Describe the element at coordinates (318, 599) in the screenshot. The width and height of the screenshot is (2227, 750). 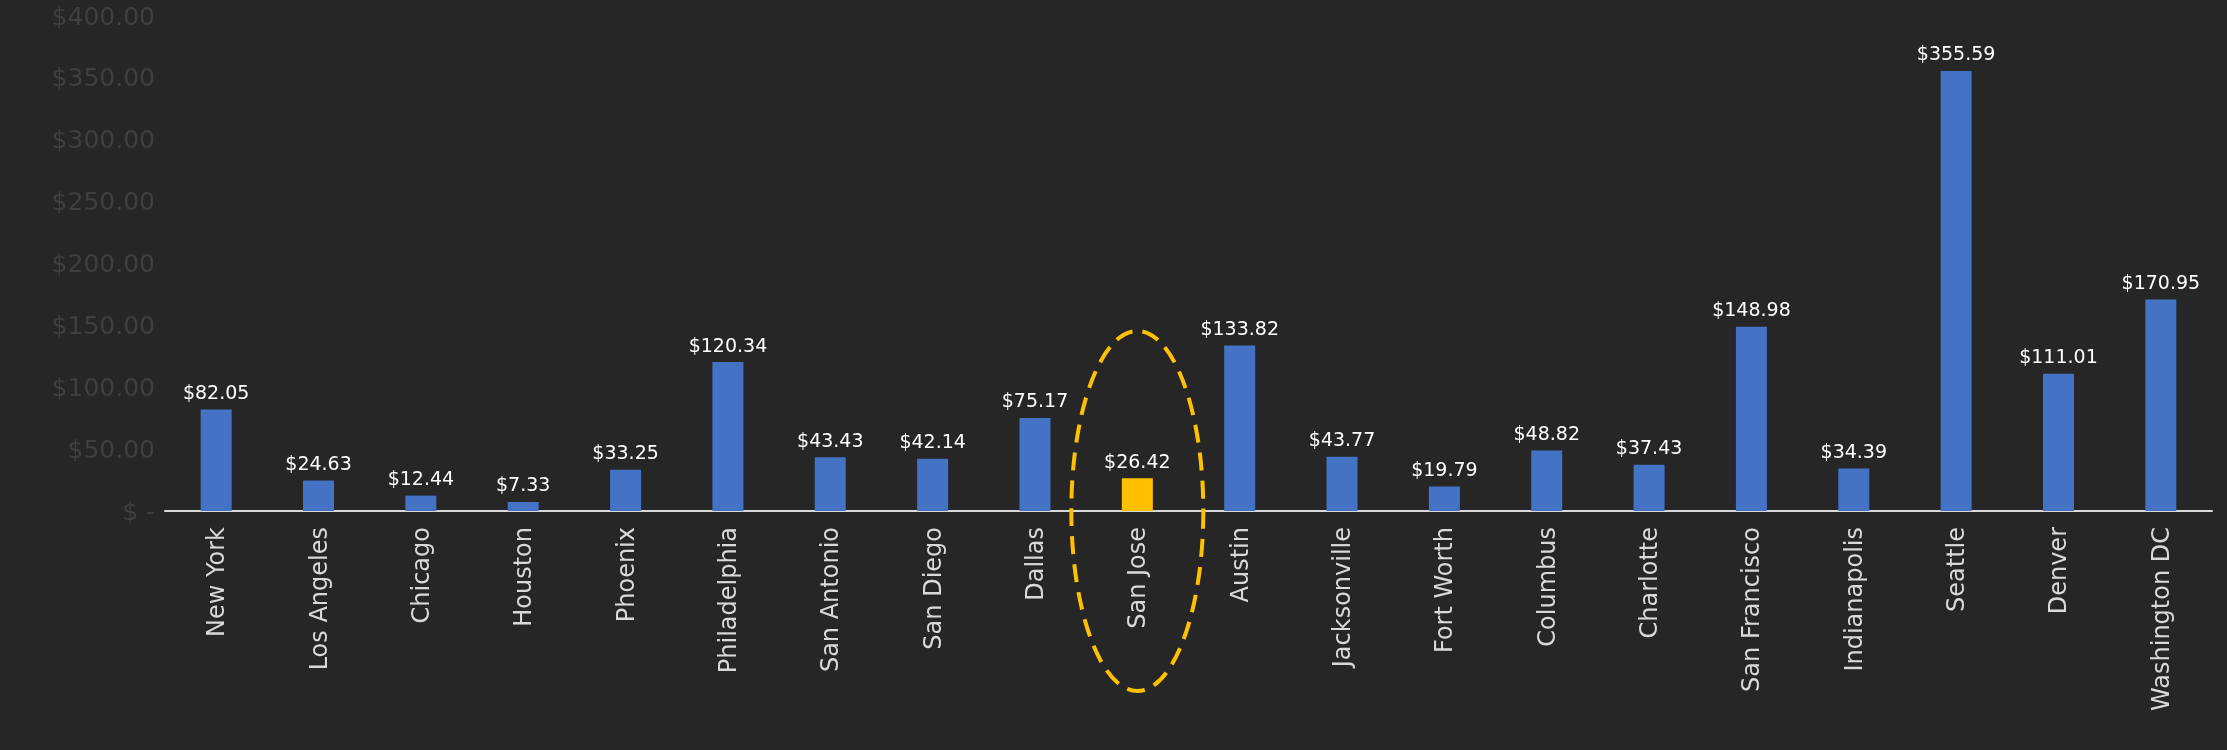
I see `x-tick-label: Los Angeles` at that location.